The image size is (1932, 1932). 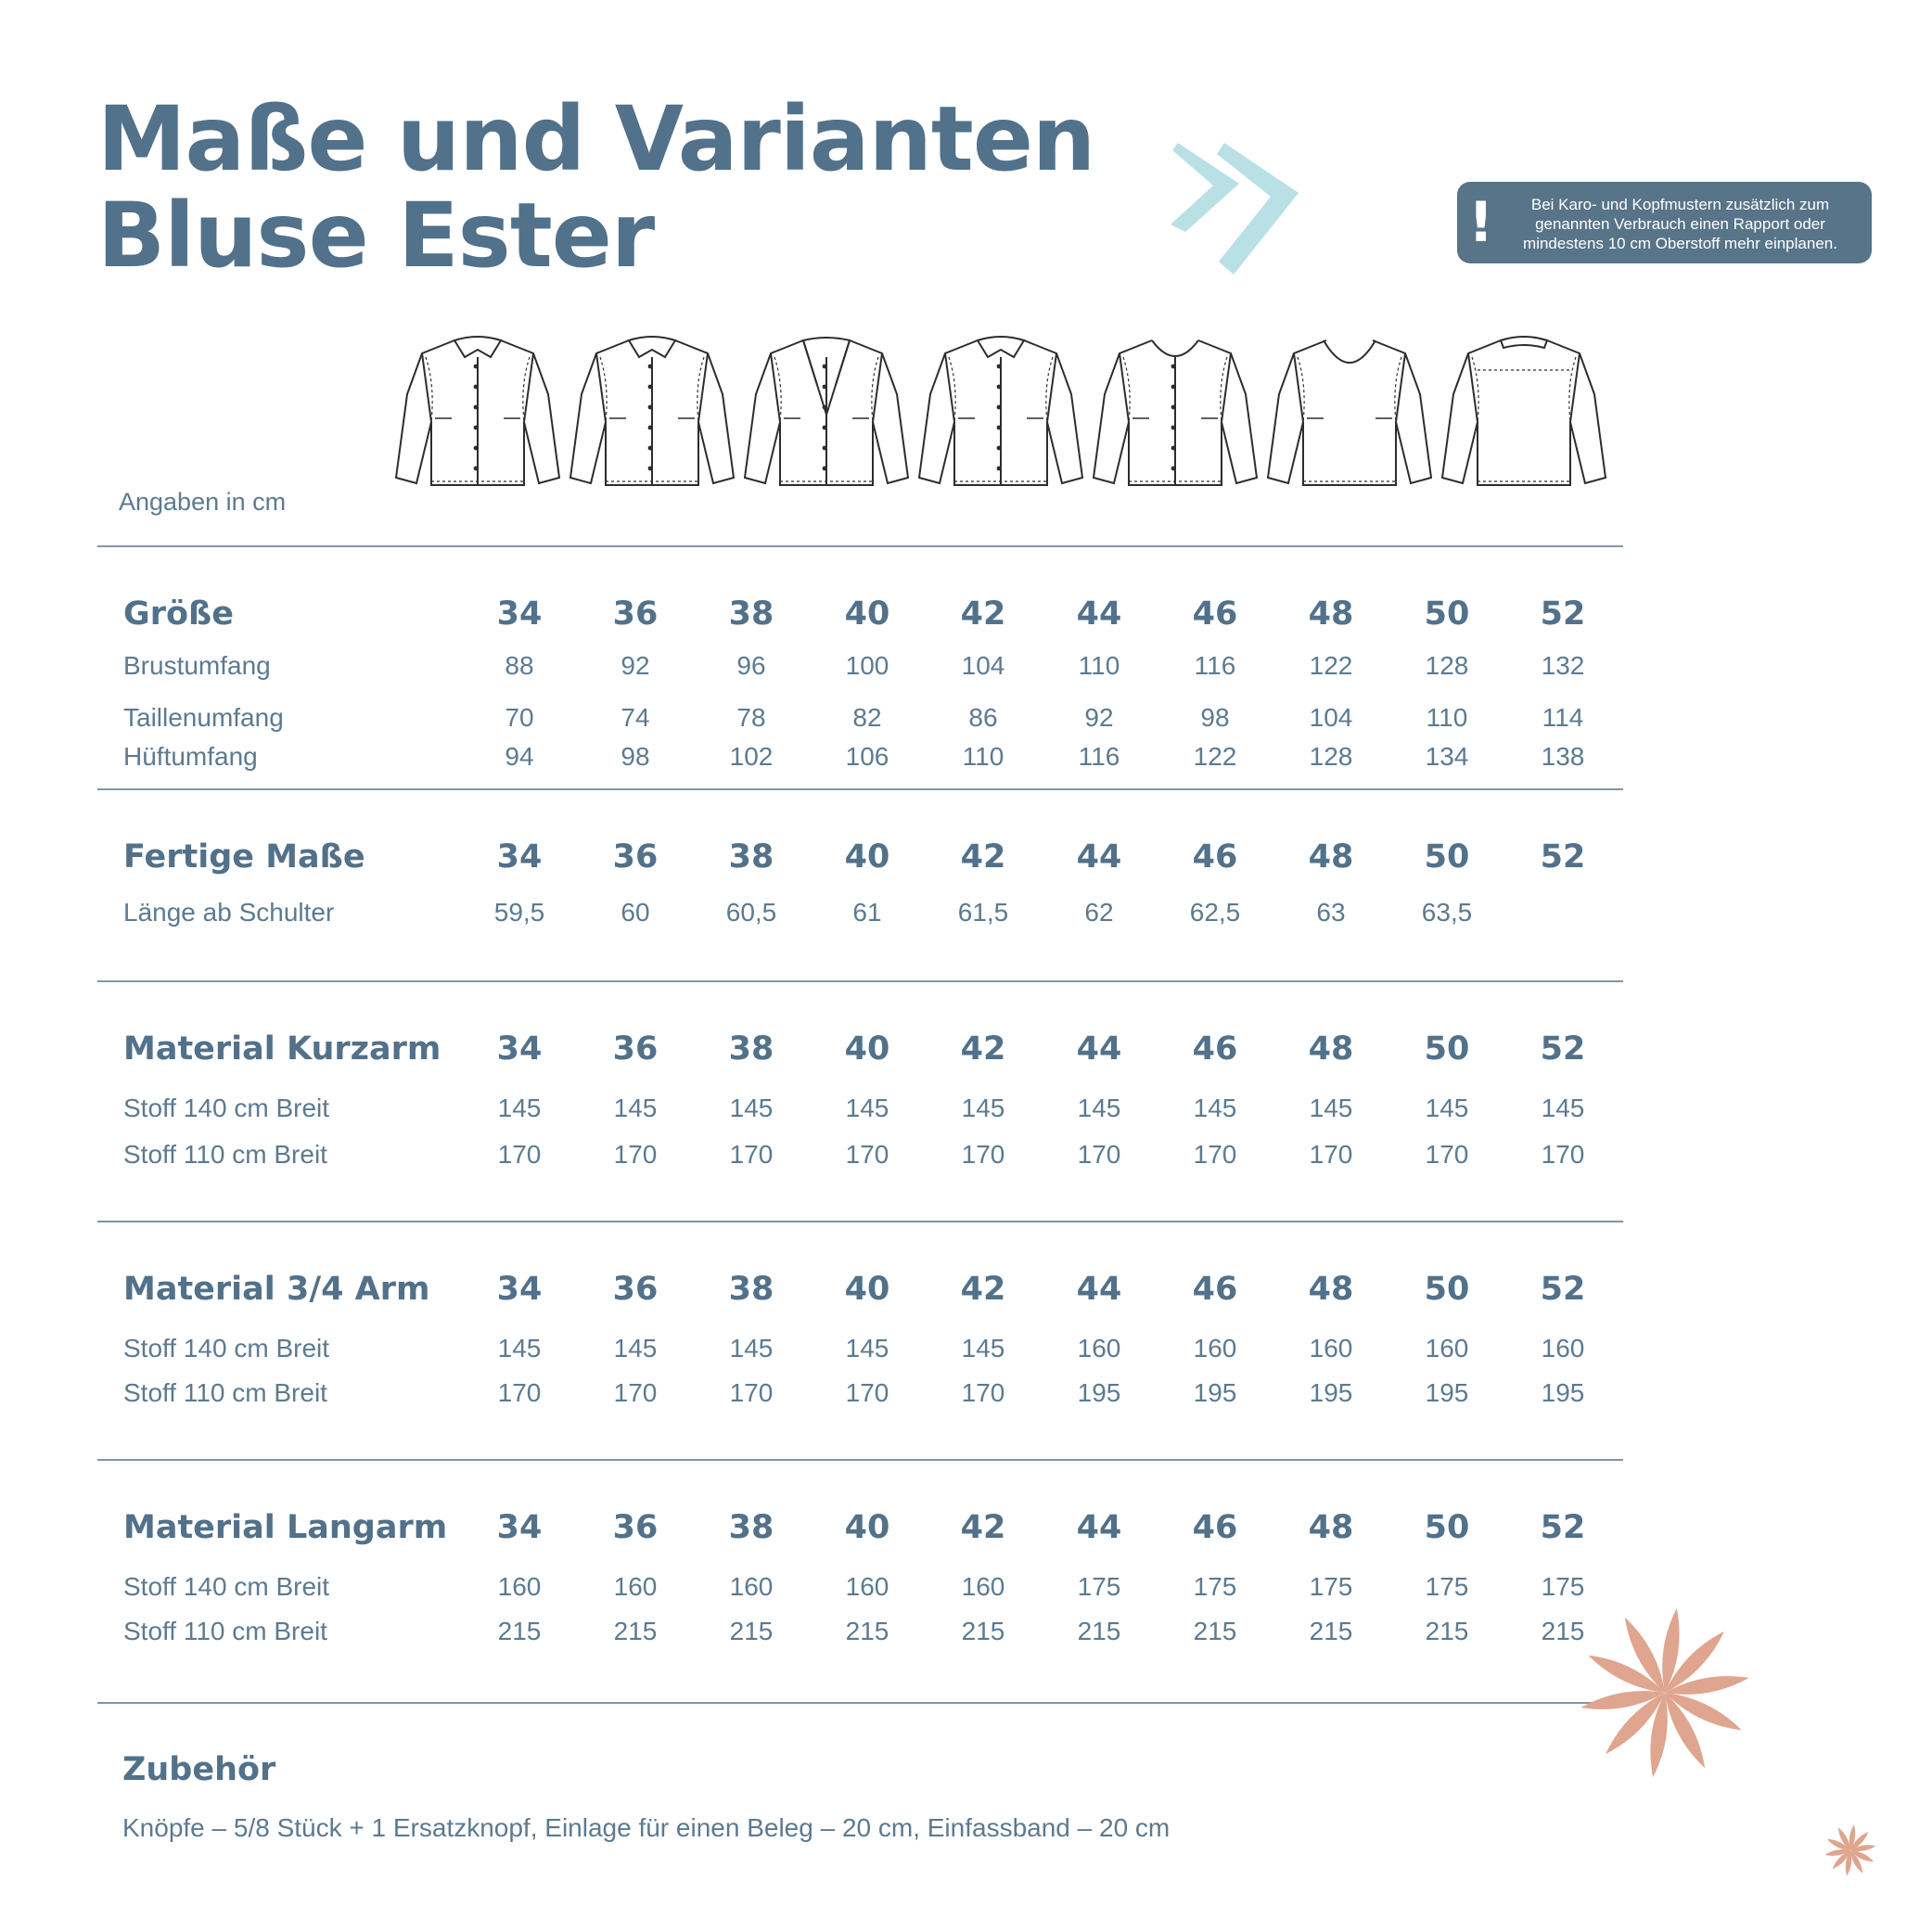 I want to click on size-header-cell: 36, so click(x=635, y=1527).